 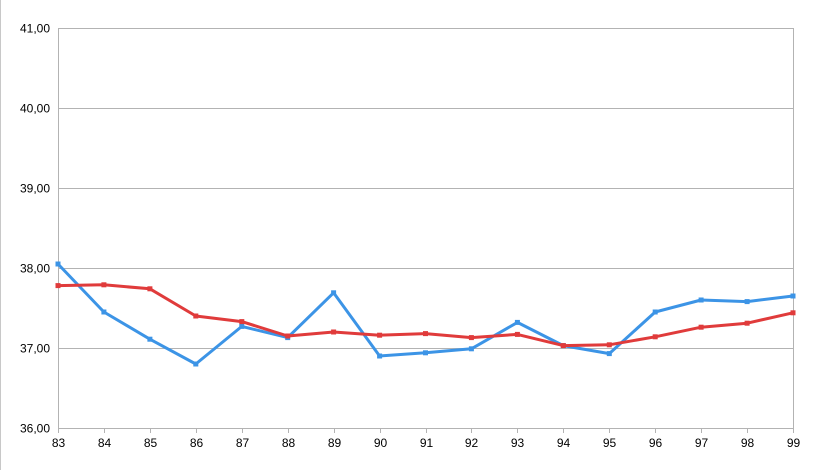 What do you see at coordinates (35, 189) in the screenshot?
I see `y-tick-label: 39,00` at bounding box center [35, 189].